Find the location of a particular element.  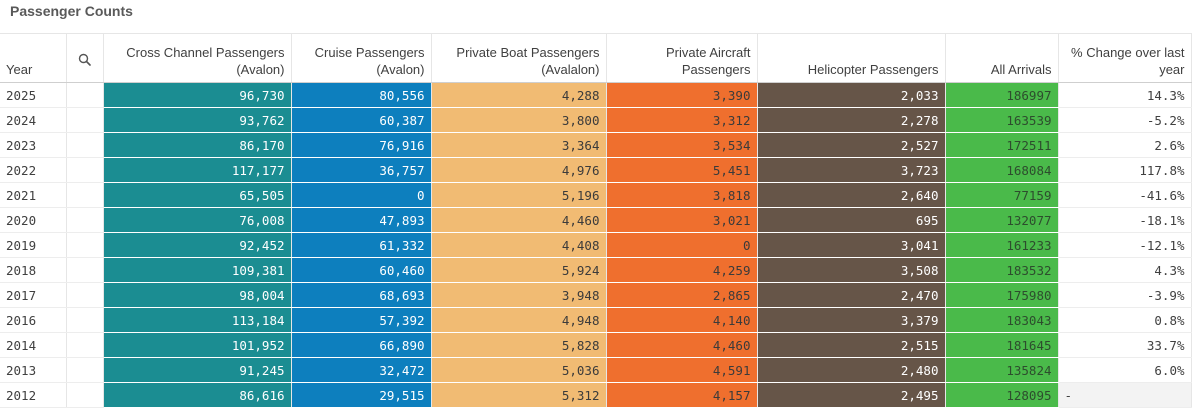

cell-all-arrivals: 172511 is located at coordinates (1002, 145).